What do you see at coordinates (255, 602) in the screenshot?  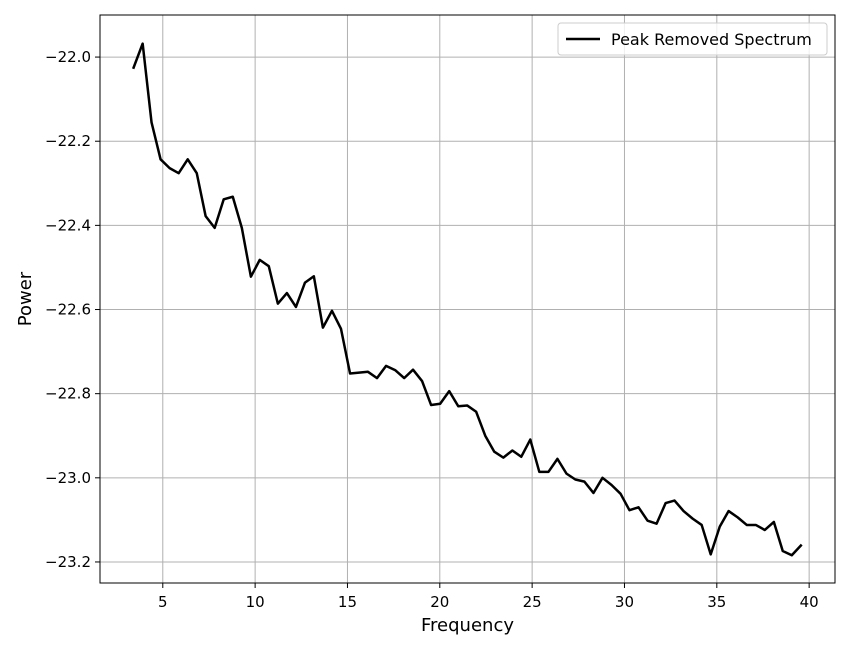 I see `x-tick-label: 10` at bounding box center [255, 602].